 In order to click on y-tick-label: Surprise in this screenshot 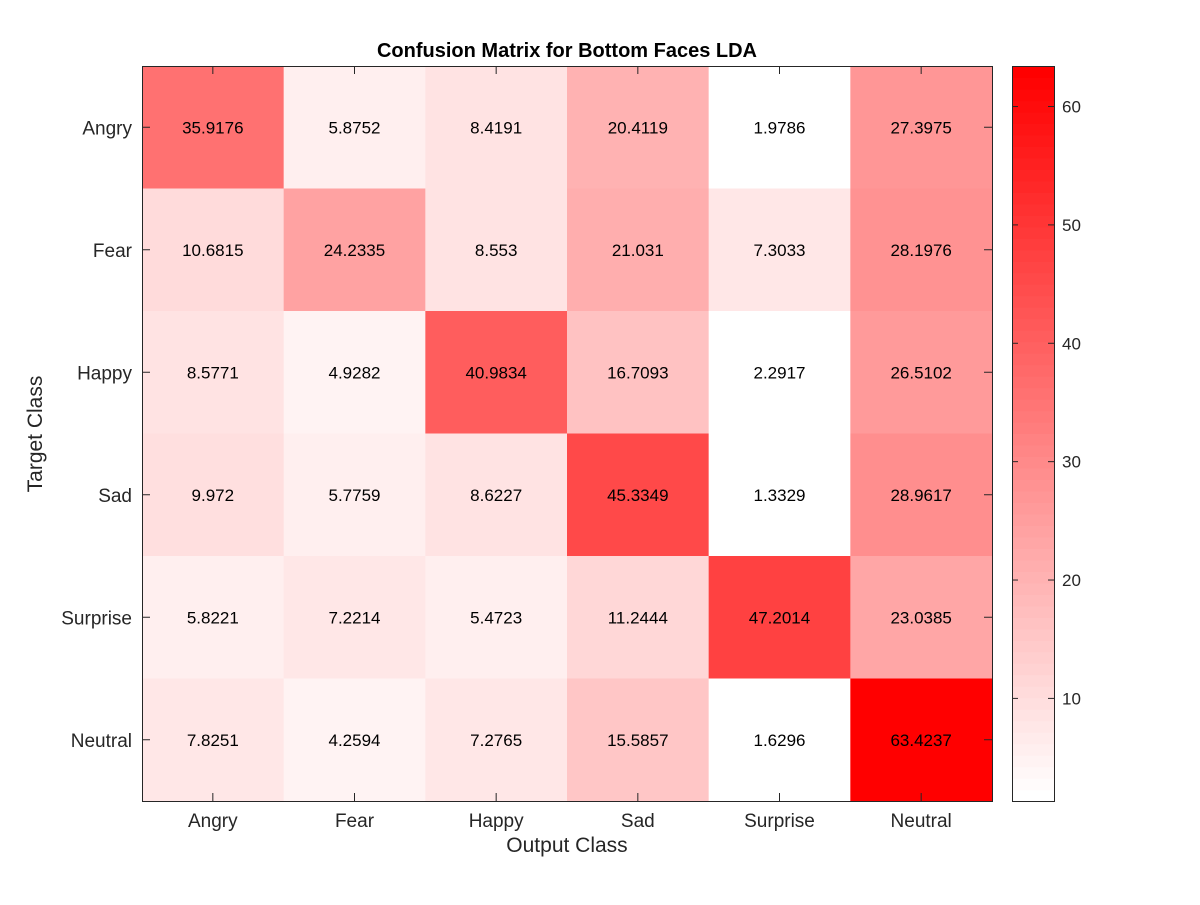, I will do `click(96, 618)`.